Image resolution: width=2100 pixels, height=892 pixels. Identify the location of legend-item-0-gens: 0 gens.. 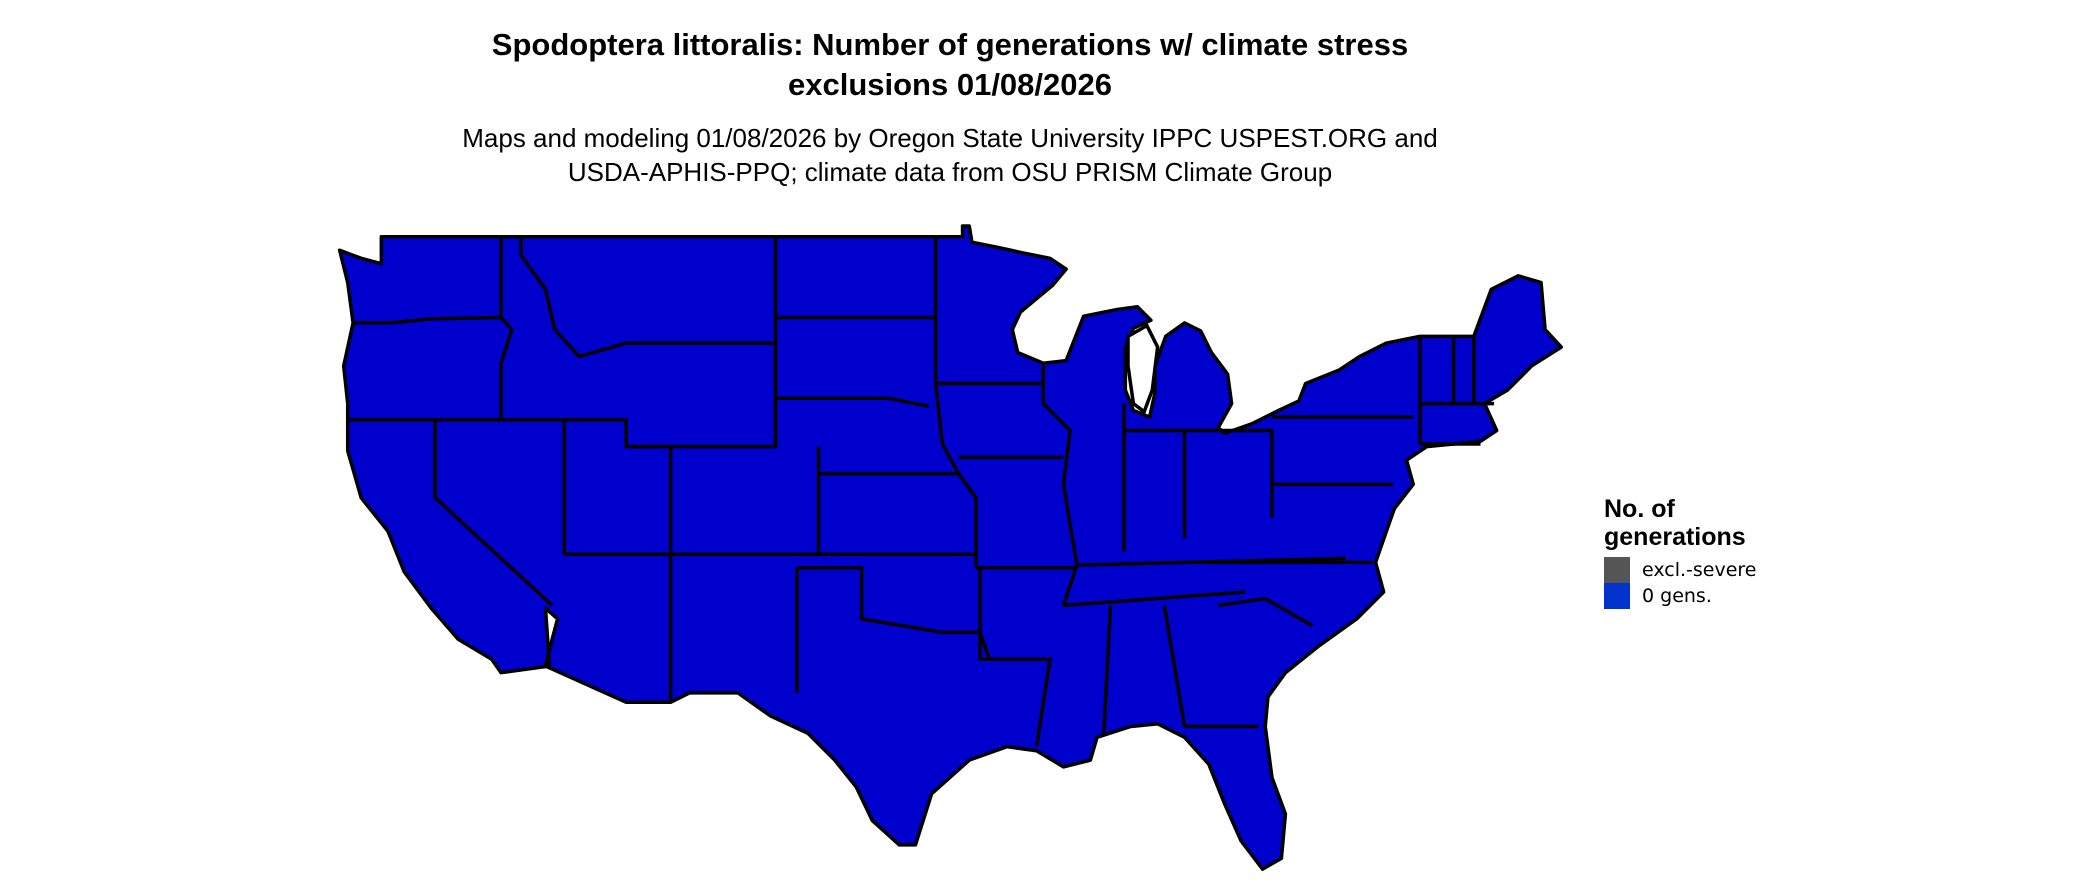
(1680, 596).